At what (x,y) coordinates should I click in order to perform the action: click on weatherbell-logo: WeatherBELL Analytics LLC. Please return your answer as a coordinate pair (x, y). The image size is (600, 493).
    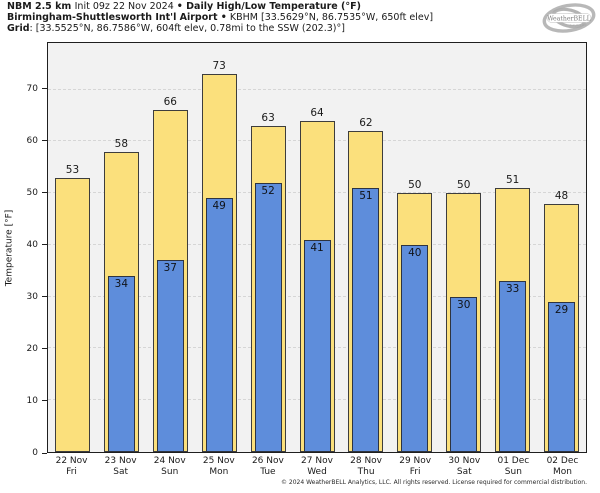
    Looking at the image, I should click on (569, 19).